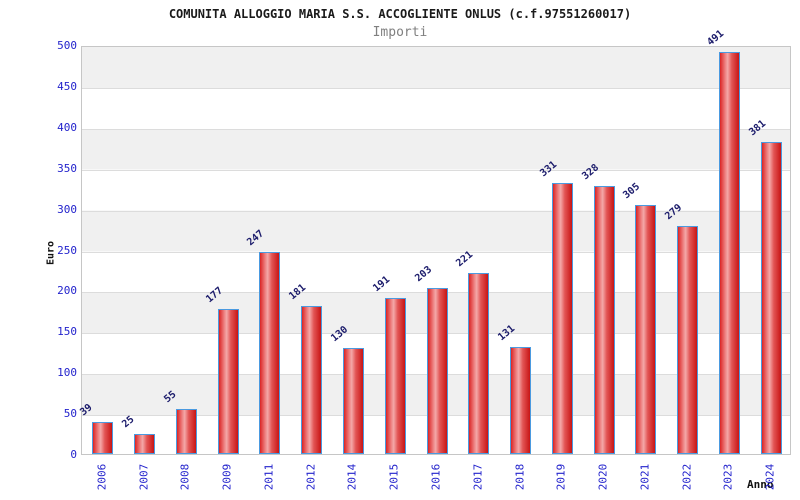  Describe the element at coordinates (67, 291) in the screenshot. I see `y-tick-label: 200` at that location.